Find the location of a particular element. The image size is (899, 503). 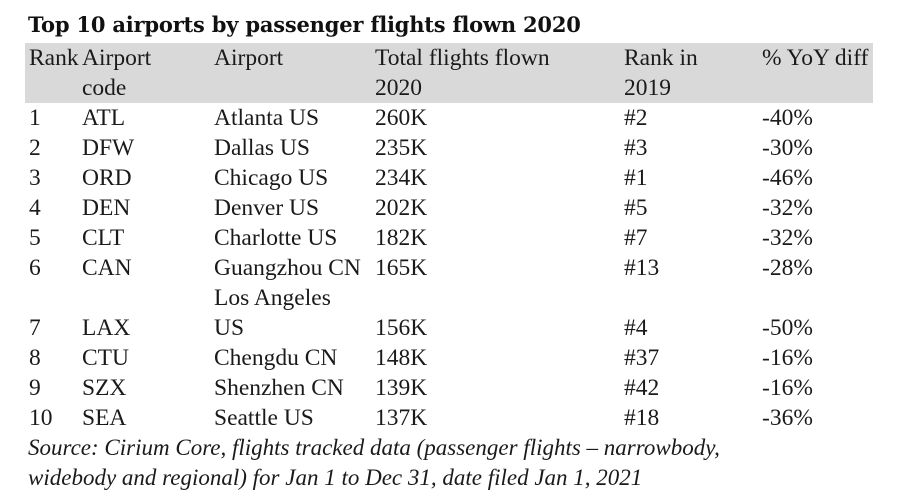

table-row: 3 ORD Chicago US 234K #1 -46% is located at coordinates (449, 178).